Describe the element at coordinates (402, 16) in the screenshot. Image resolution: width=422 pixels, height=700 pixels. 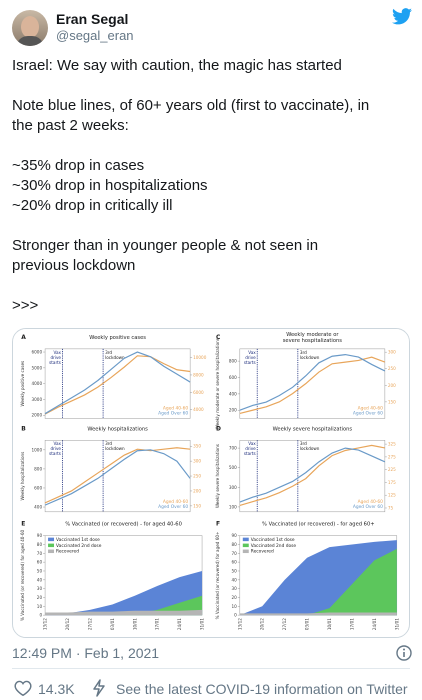
I see `twitter-logo` at that location.